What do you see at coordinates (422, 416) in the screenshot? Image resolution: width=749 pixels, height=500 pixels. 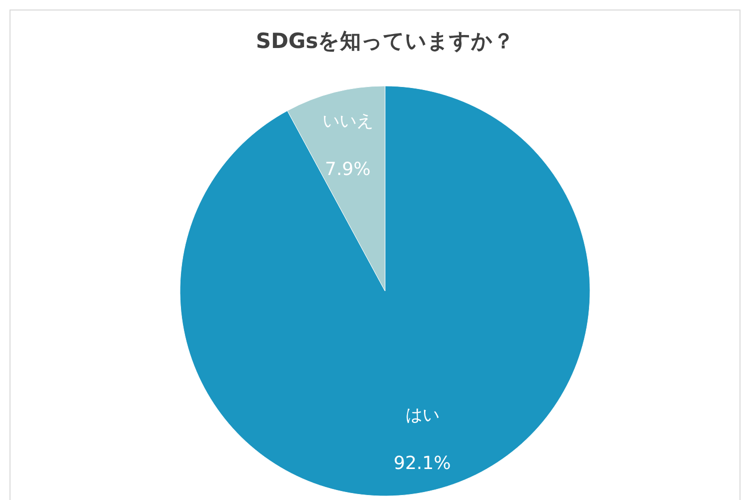 I see `slice-label: はい` at bounding box center [422, 416].